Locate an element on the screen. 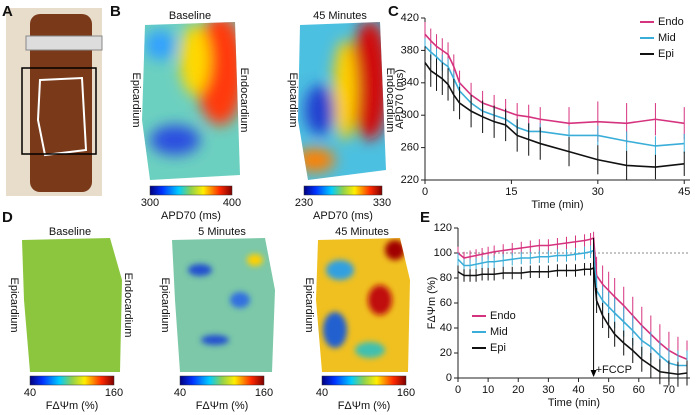  y-axis-label: APD70 (ms) is located at coordinates (400, 99).